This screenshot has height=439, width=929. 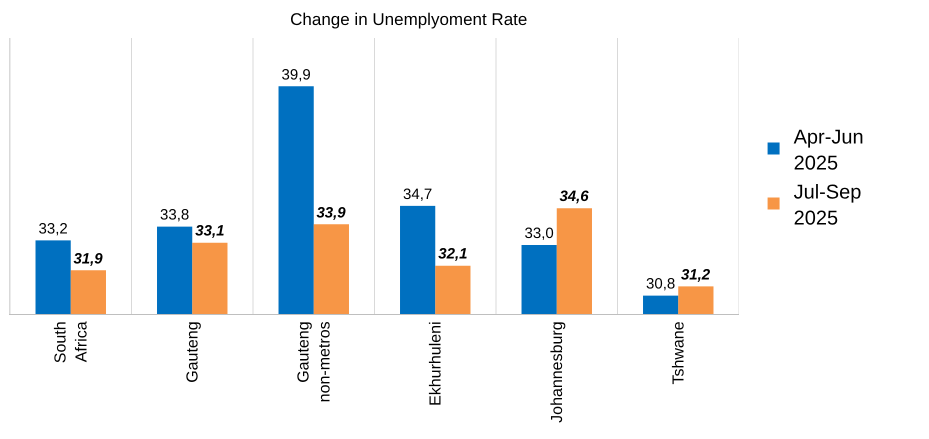 What do you see at coordinates (557, 372) in the screenshot?
I see `x-tick-label: Johannesburg` at bounding box center [557, 372].